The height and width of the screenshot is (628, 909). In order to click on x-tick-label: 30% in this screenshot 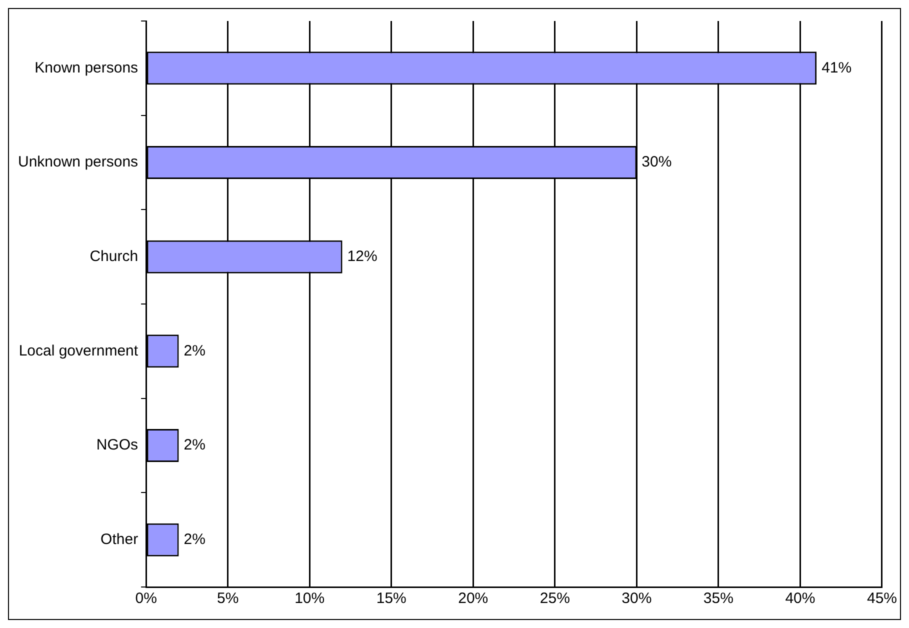, I will do `click(637, 599)`.